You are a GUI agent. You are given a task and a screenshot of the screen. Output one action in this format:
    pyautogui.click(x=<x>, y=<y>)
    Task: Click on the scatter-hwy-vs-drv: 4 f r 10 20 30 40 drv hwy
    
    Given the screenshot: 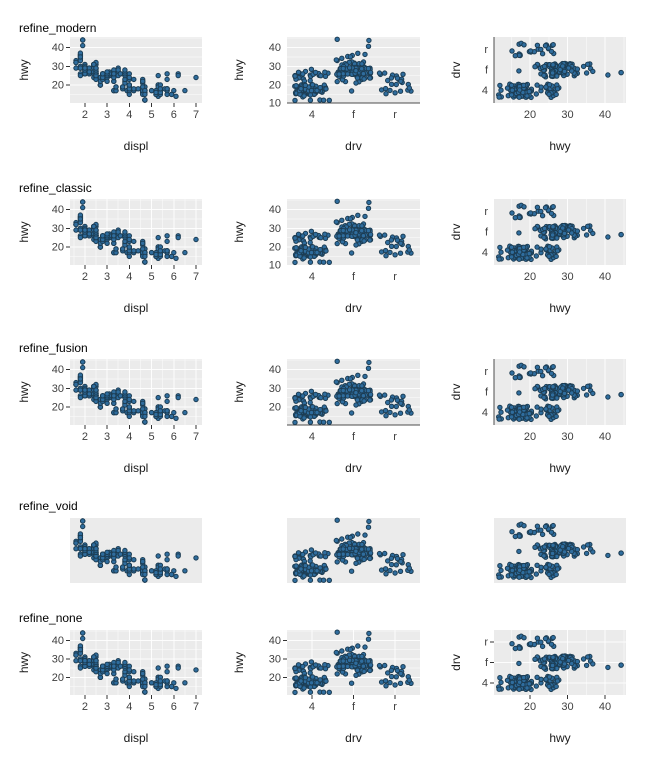 What is the action you would take?
    pyautogui.click(x=336, y=240)
    